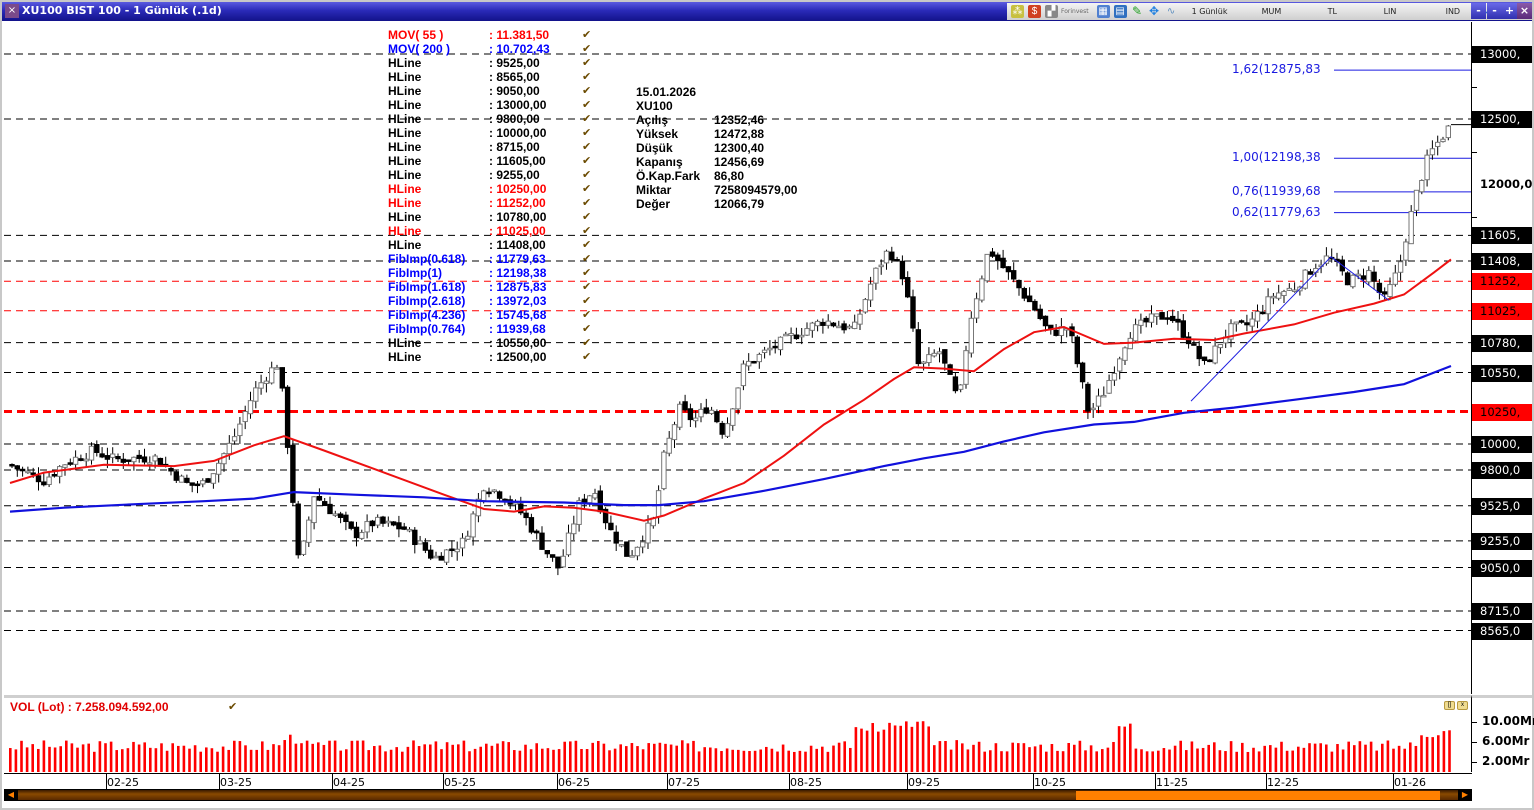 The height and width of the screenshot is (810, 1534). I want to click on close-chart-button: ×, so click(12, 11).